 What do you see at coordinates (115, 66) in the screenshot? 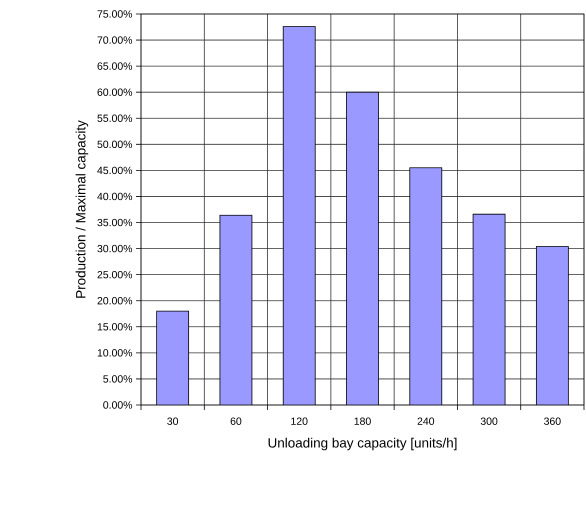
I see `y-tick-label: 65.00%` at bounding box center [115, 66].